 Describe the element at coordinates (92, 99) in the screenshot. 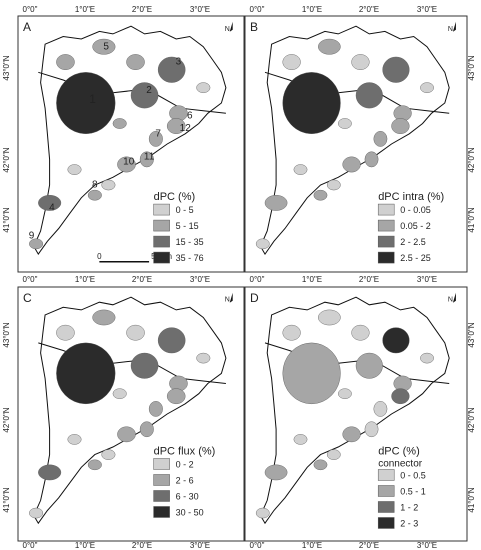

I see `region-number: 1` at that location.